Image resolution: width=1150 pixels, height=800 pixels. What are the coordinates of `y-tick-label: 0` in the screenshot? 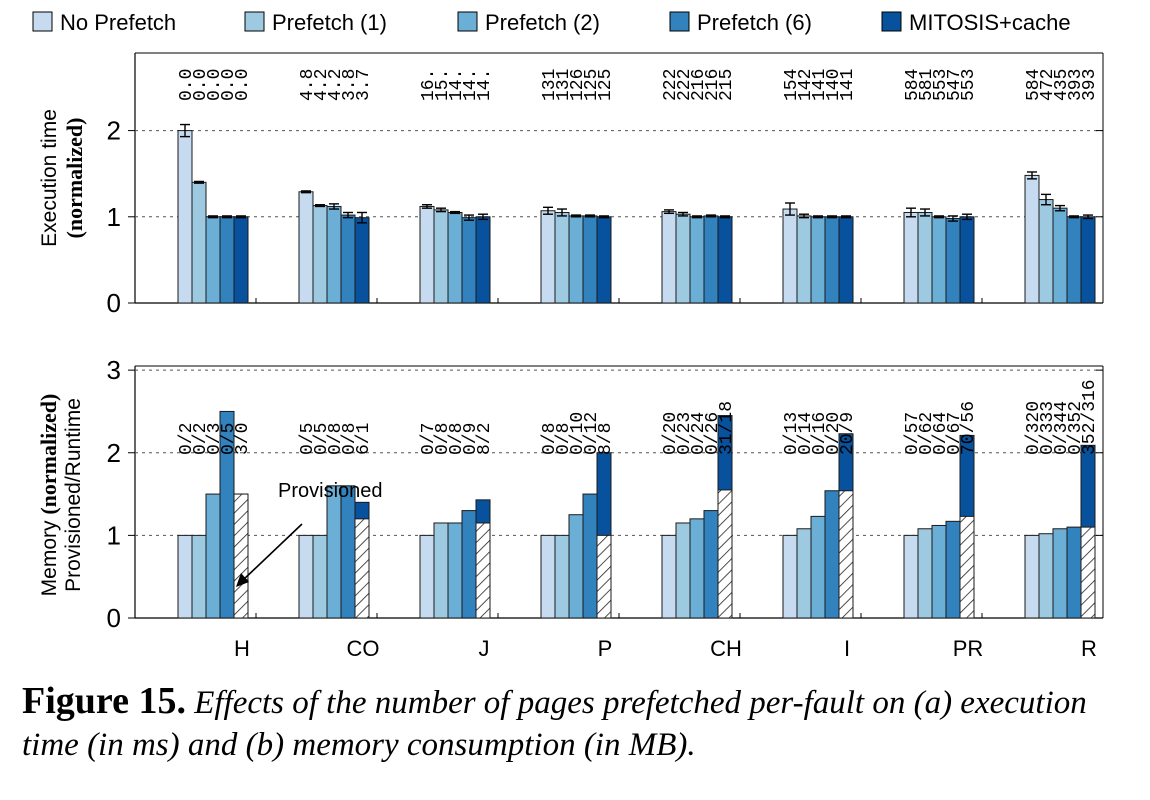 It's located at (114, 618).